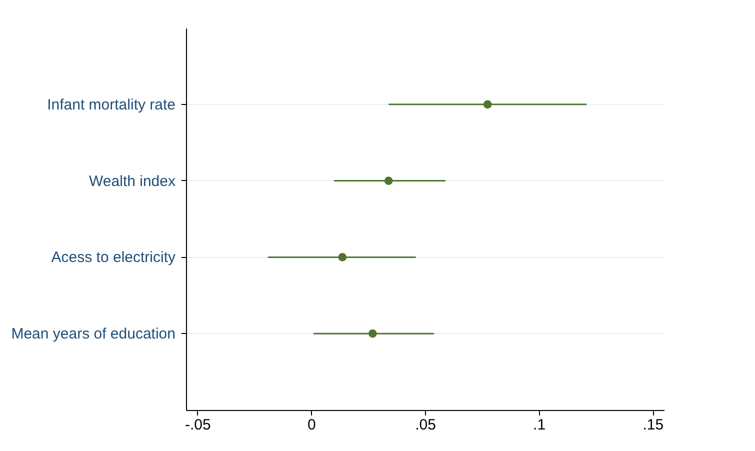 This screenshot has height=451, width=755. Describe the element at coordinates (93, 334) in the screenshot. I see `y-tick-label: Mean years of education` at that location.